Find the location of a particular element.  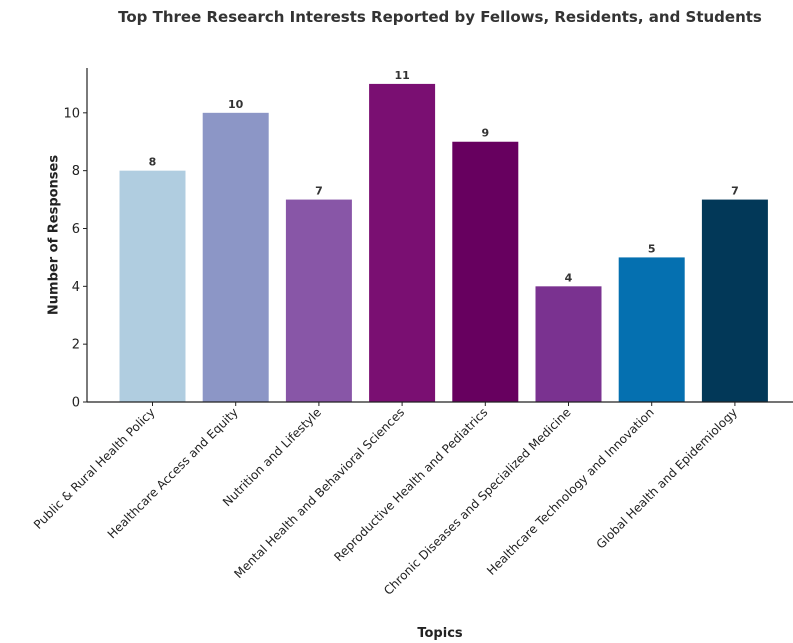

bar-value-label: 4 is located at coordinates (569, 277).